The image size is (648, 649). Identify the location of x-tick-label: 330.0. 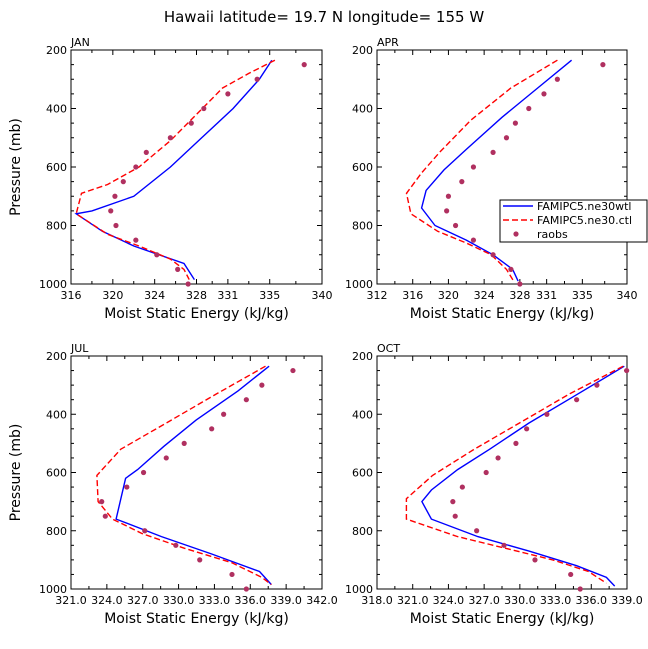
(520, 600).